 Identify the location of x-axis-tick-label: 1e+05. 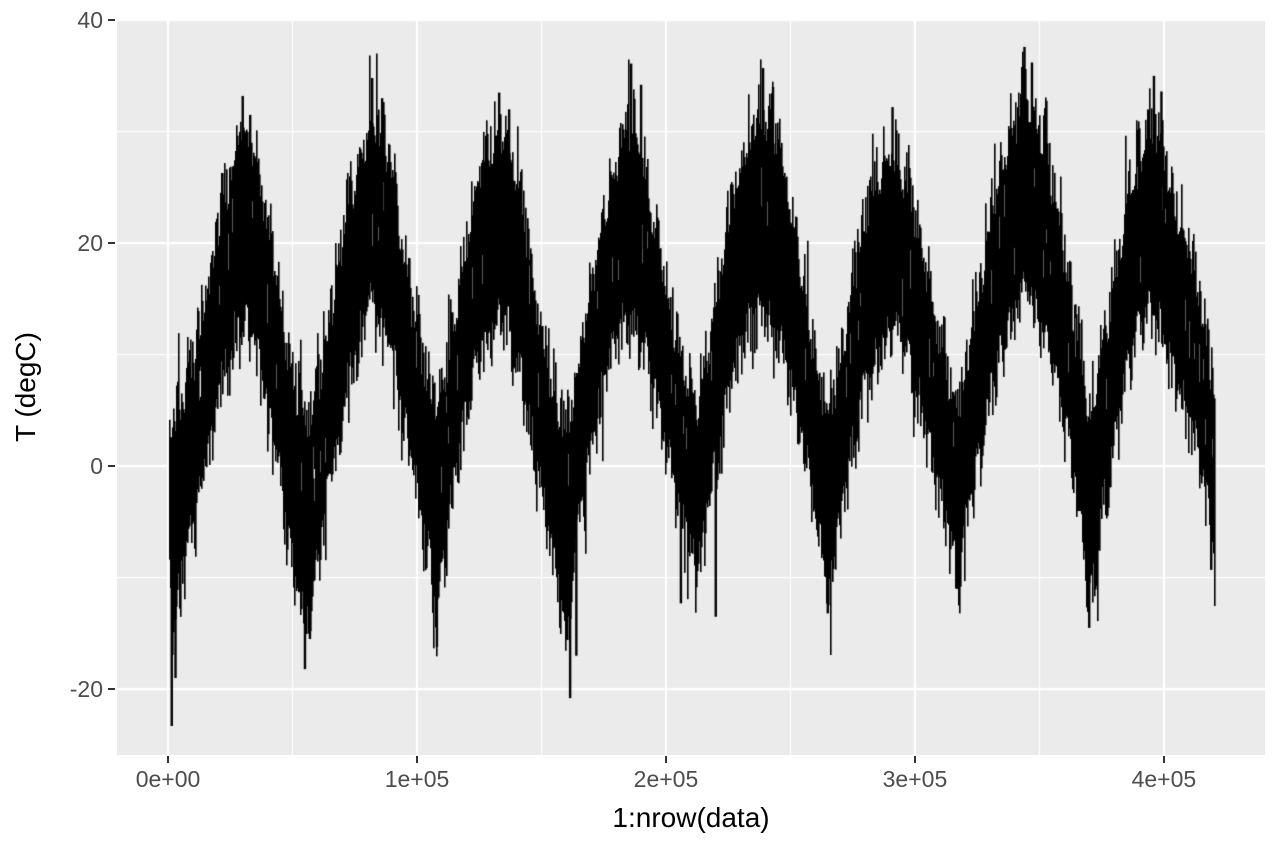
(417, 779).